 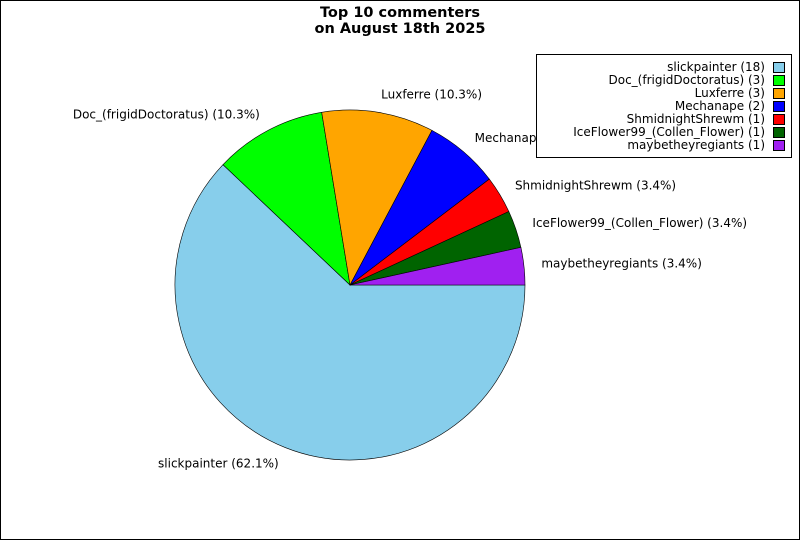 What do you see at coordinates (286, 198) in the screenshot?
I see `pie-slice-doc-frigiddoctoratus` at bounding box center [286, 198].